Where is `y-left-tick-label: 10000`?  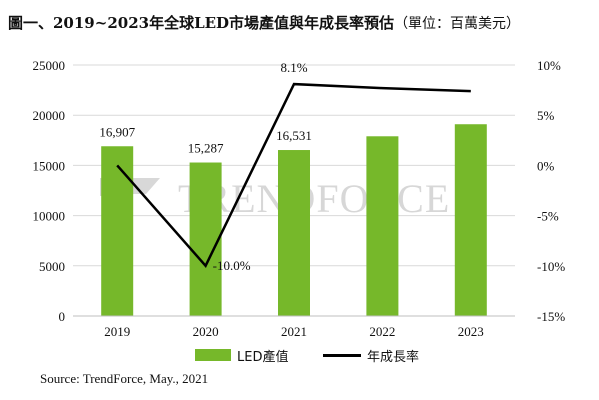
y-left-tick-label: 10000 is located at coordinates (49, 216).